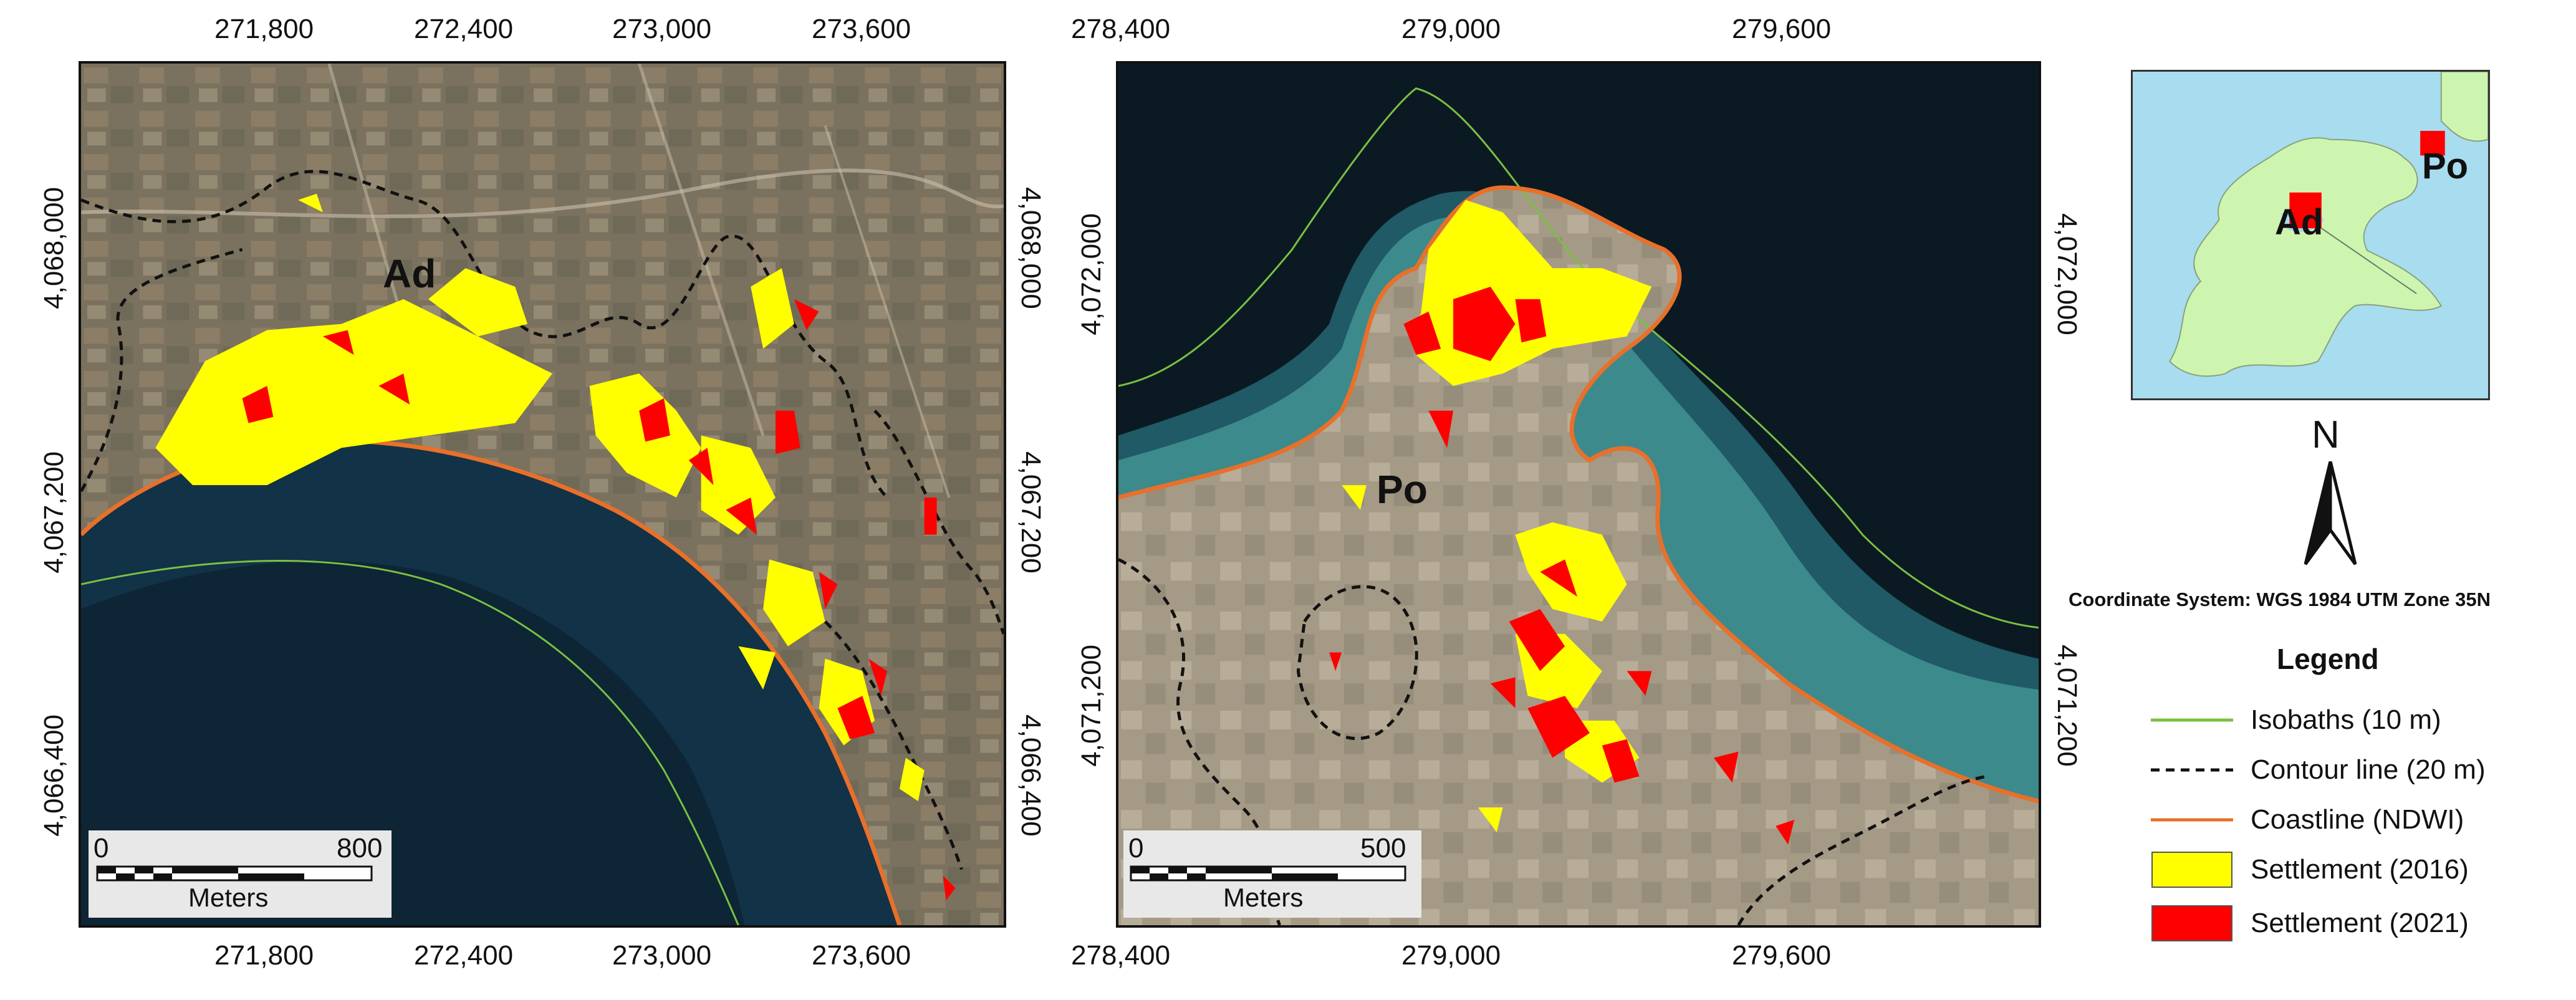  I want to click on map-a-right-tick: 4,068,000, so click(1031, 248).